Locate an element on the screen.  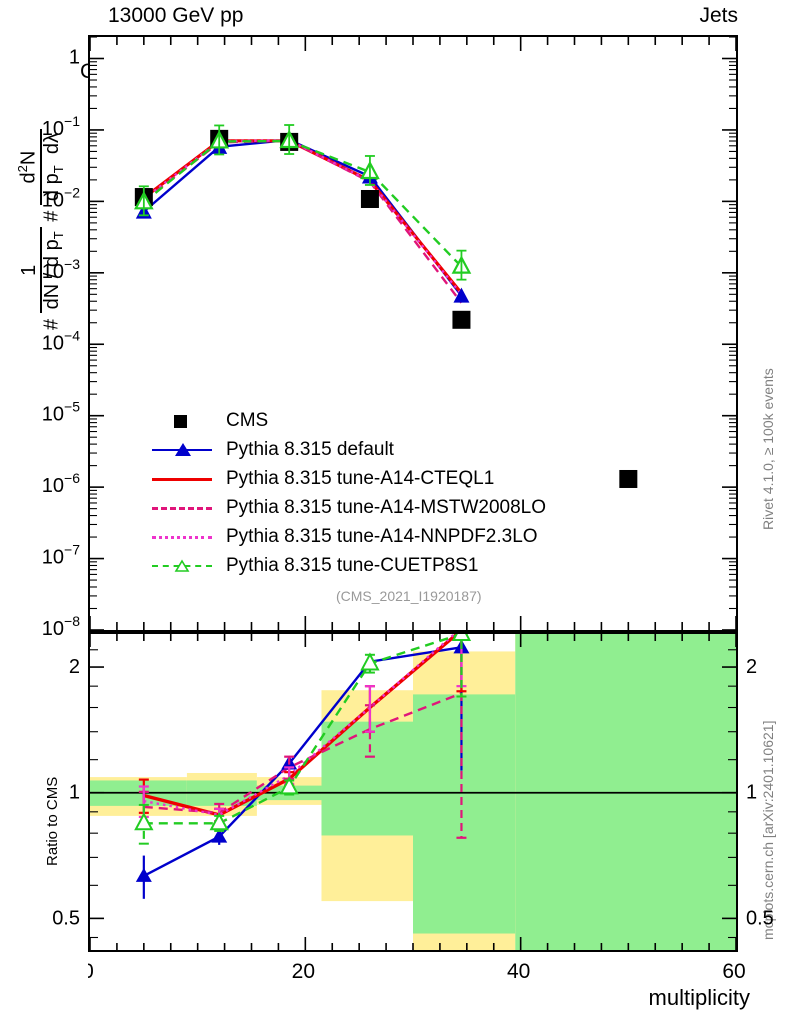
svg-text: 10⁻² is located at coordinates (61, 197).